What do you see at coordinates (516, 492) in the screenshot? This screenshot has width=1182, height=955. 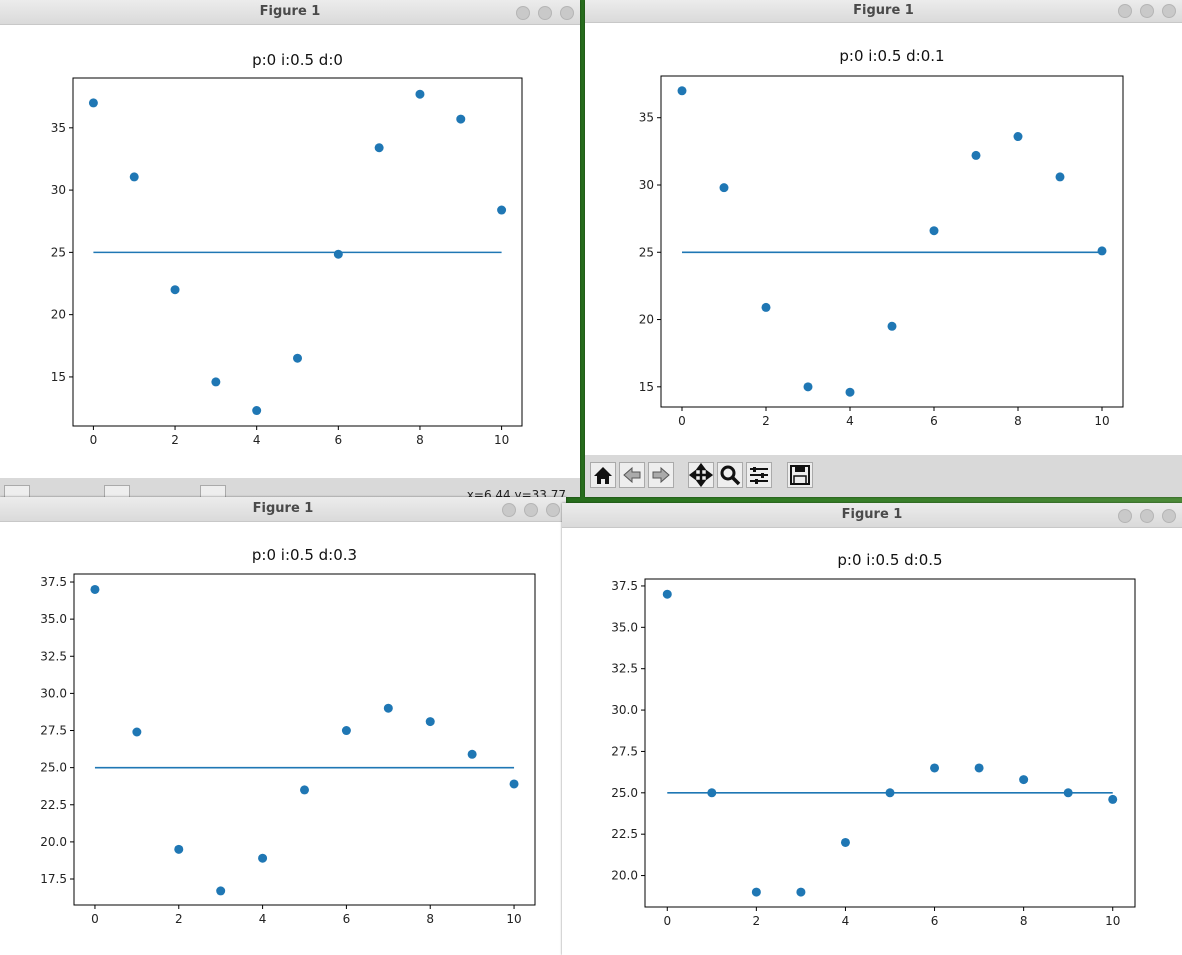 I see `status-text: x=6.44 y=33.77` at bounding box center [516, 492].